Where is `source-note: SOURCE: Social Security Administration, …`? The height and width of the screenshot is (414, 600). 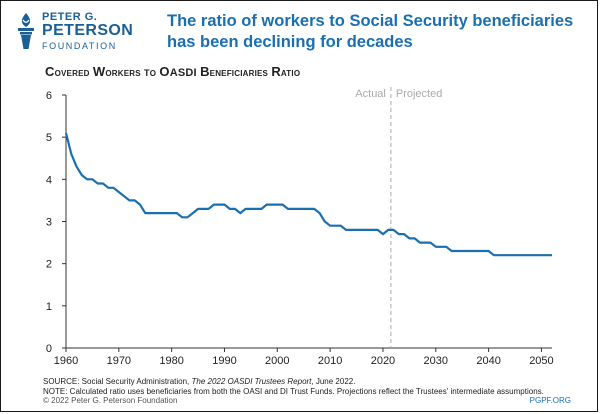 source-note: SOURCE: Social Security Administration, … is located at coordinates (293, 386).